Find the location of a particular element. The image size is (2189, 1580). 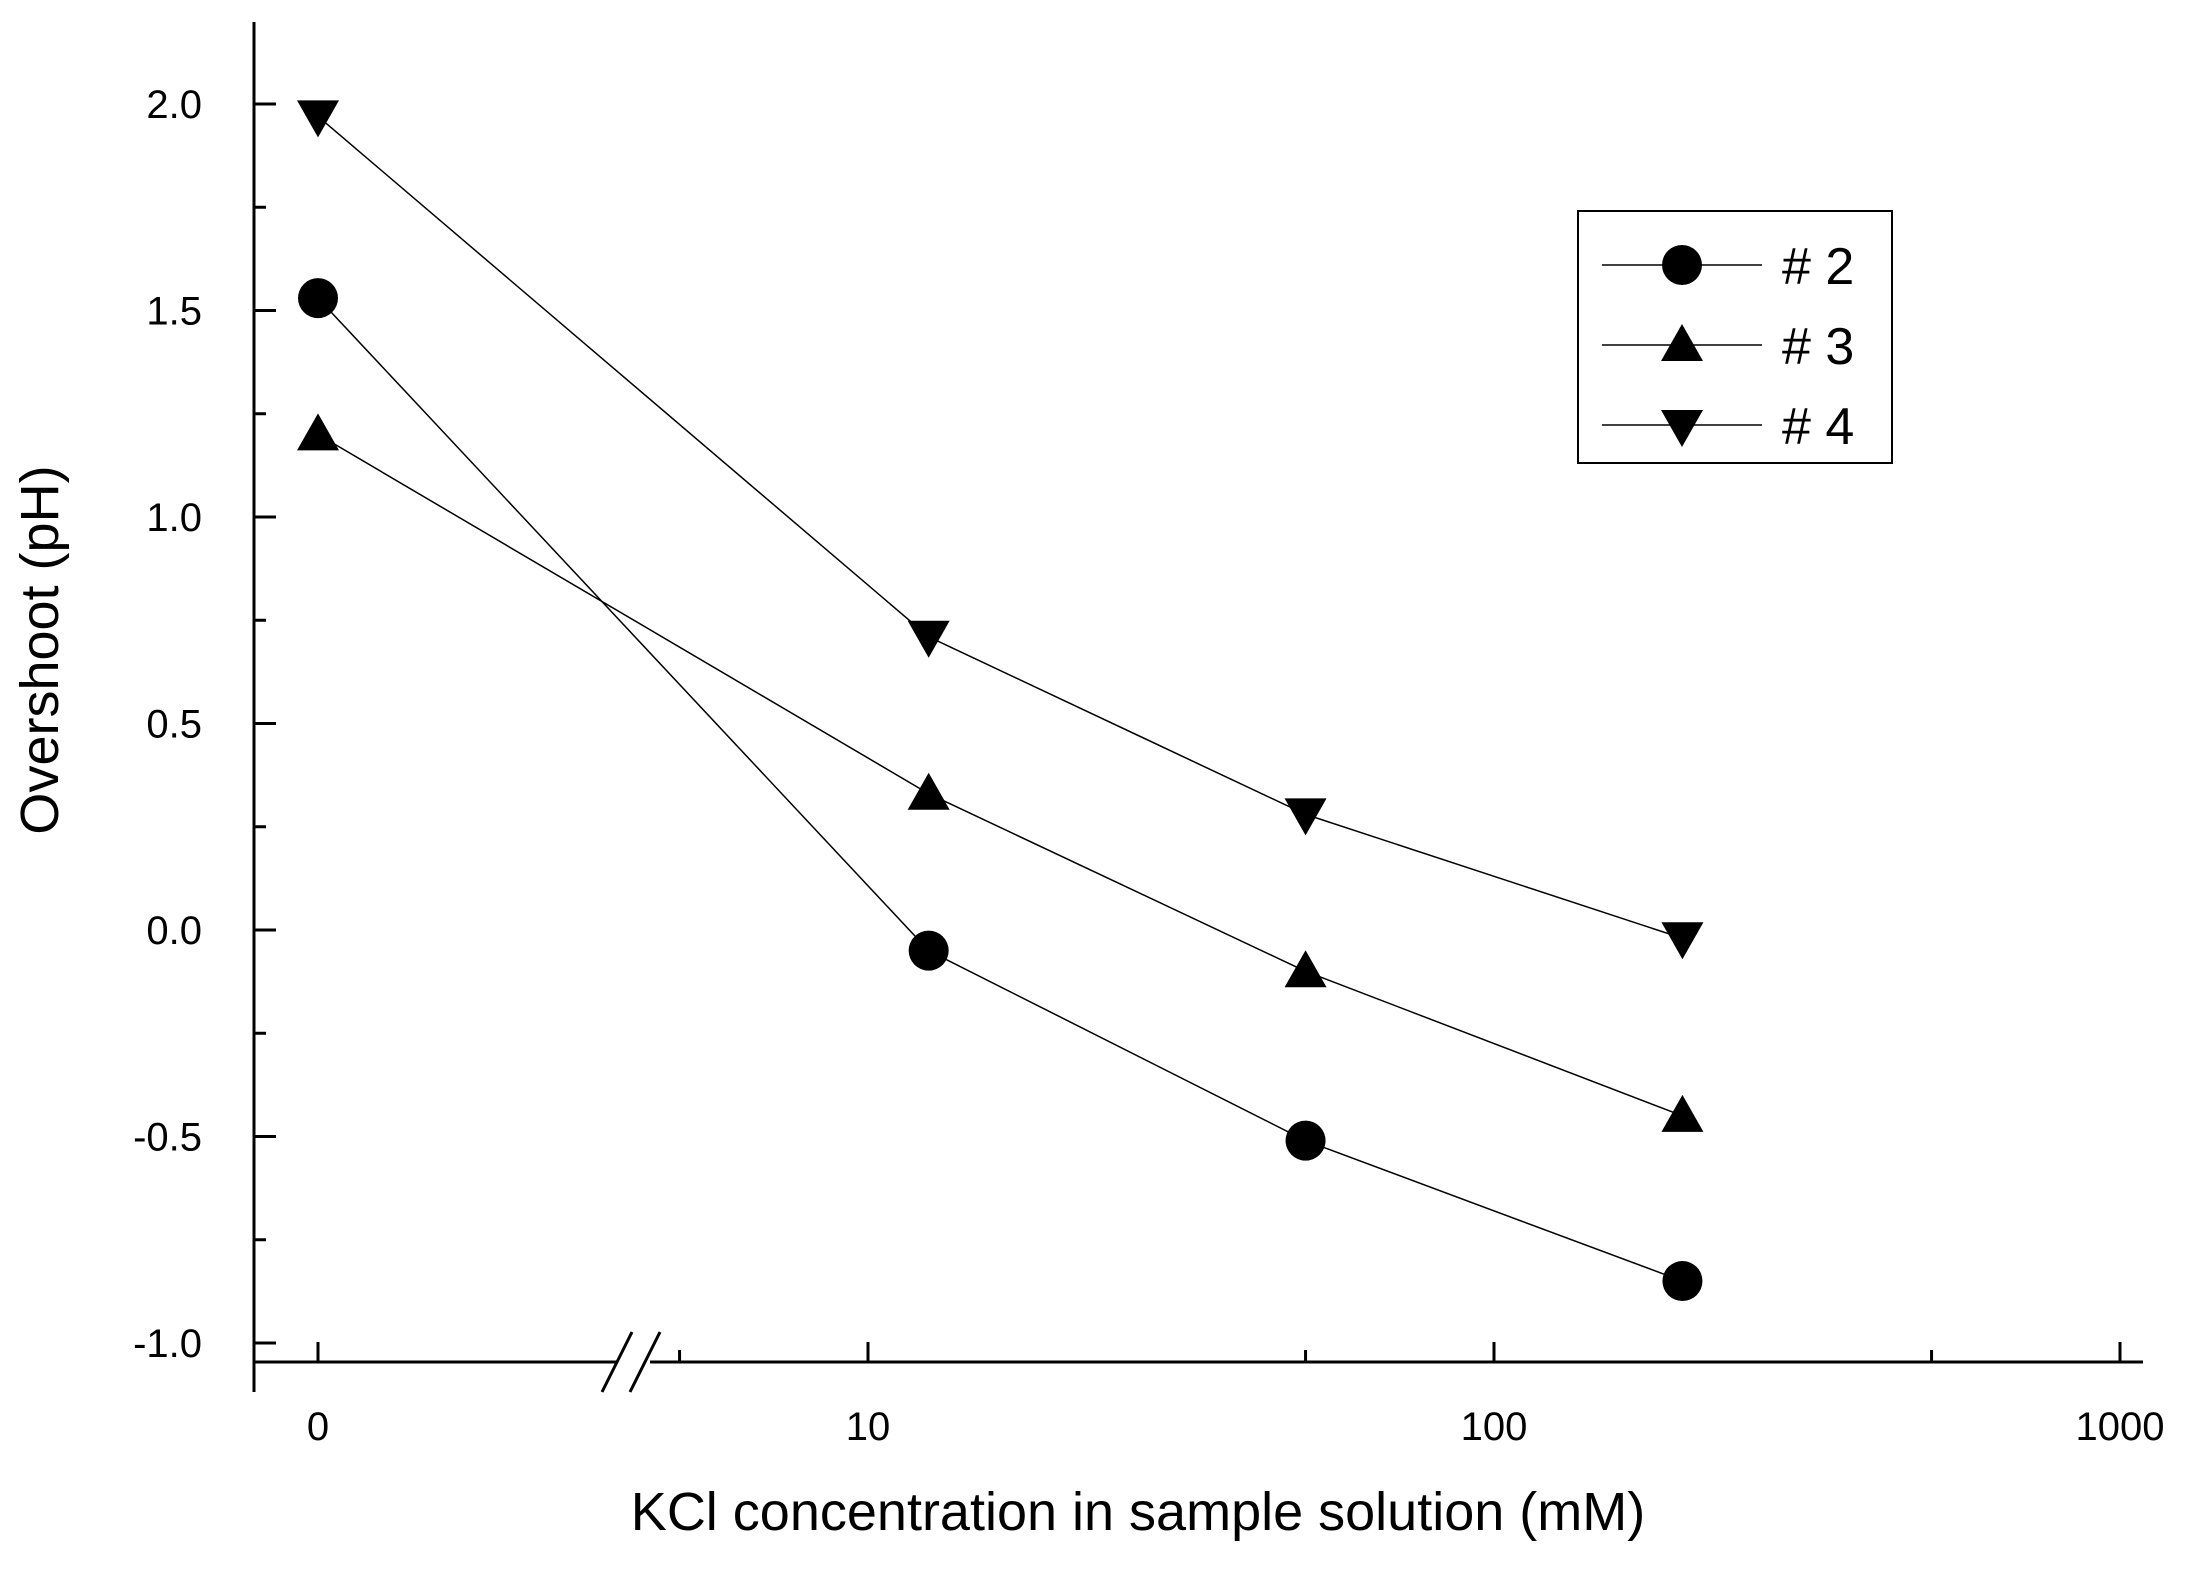

x-tick-label: 10 is located at coordinates (868, 1427).